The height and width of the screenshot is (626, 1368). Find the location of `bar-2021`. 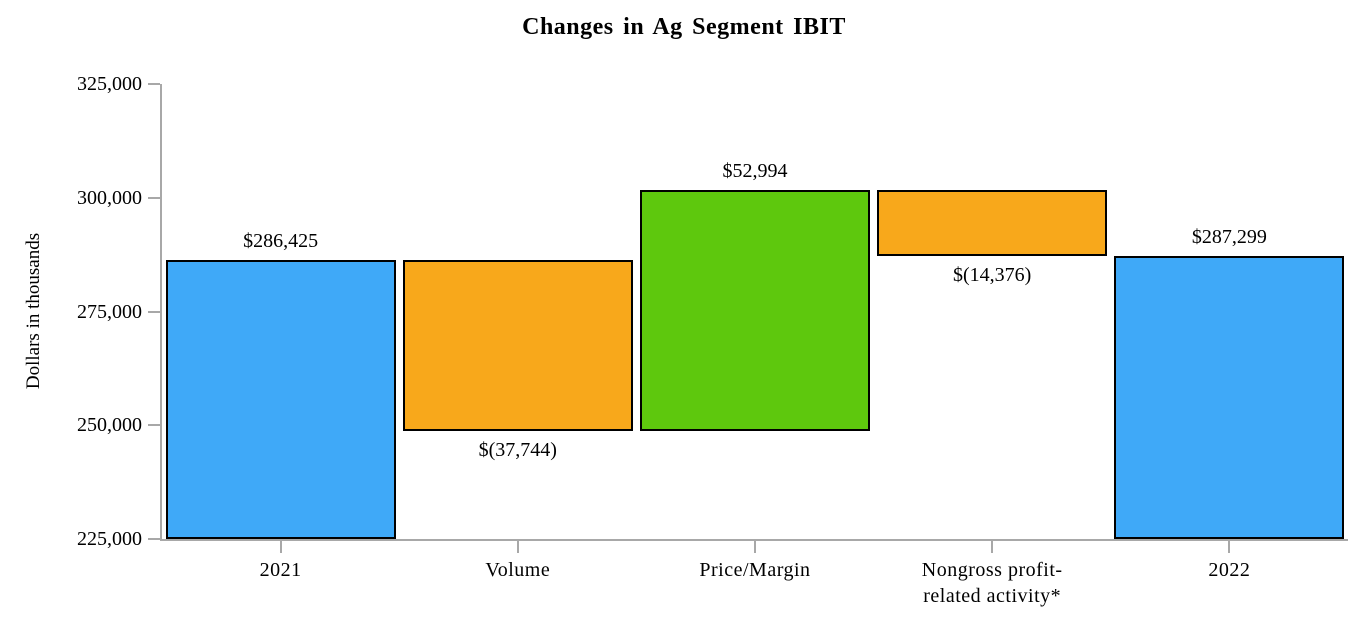

bar-2021 is located at coordinates (280, 399).